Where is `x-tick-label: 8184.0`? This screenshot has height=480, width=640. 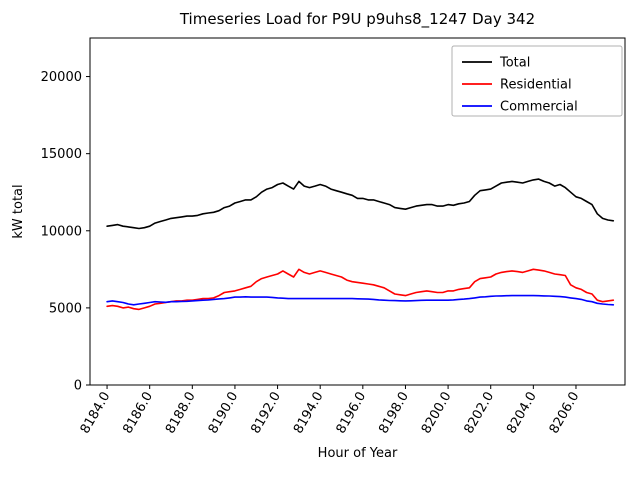 x-tick-label: 8184.0 is located at coordinates (96, 413).